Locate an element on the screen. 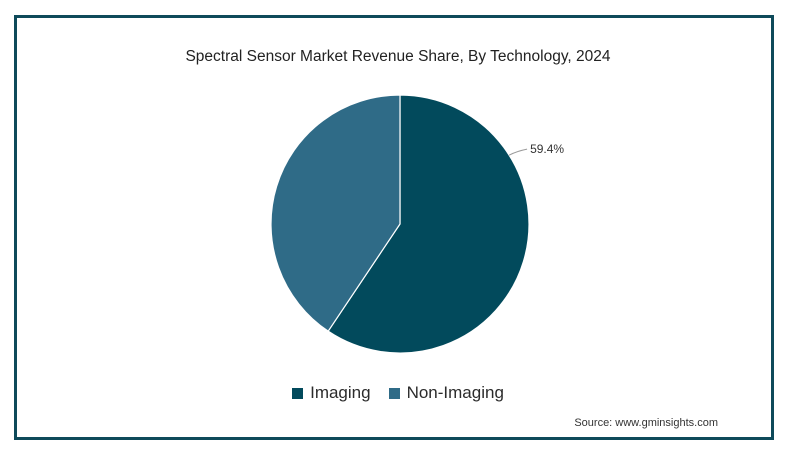  legend-swatch-imaging is located at coordinates (298, 393).